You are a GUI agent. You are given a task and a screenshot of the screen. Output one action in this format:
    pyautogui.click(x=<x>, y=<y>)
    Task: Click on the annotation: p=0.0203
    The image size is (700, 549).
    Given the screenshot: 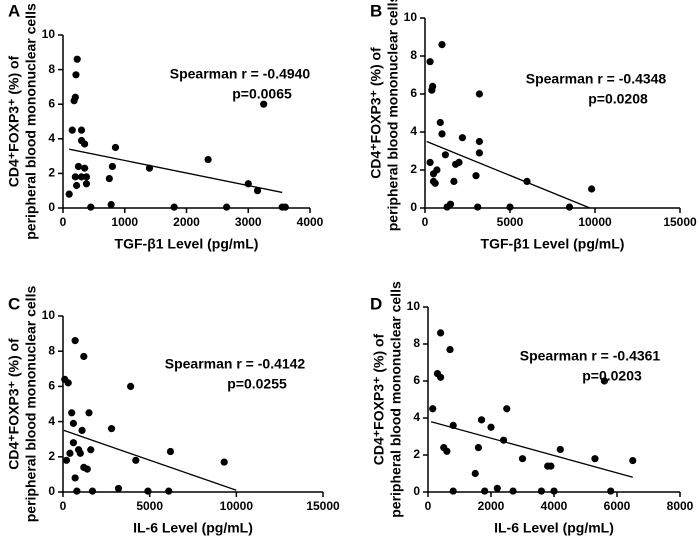 What is the action you would take?
    pyautogui.click(x=612, y=376)
    